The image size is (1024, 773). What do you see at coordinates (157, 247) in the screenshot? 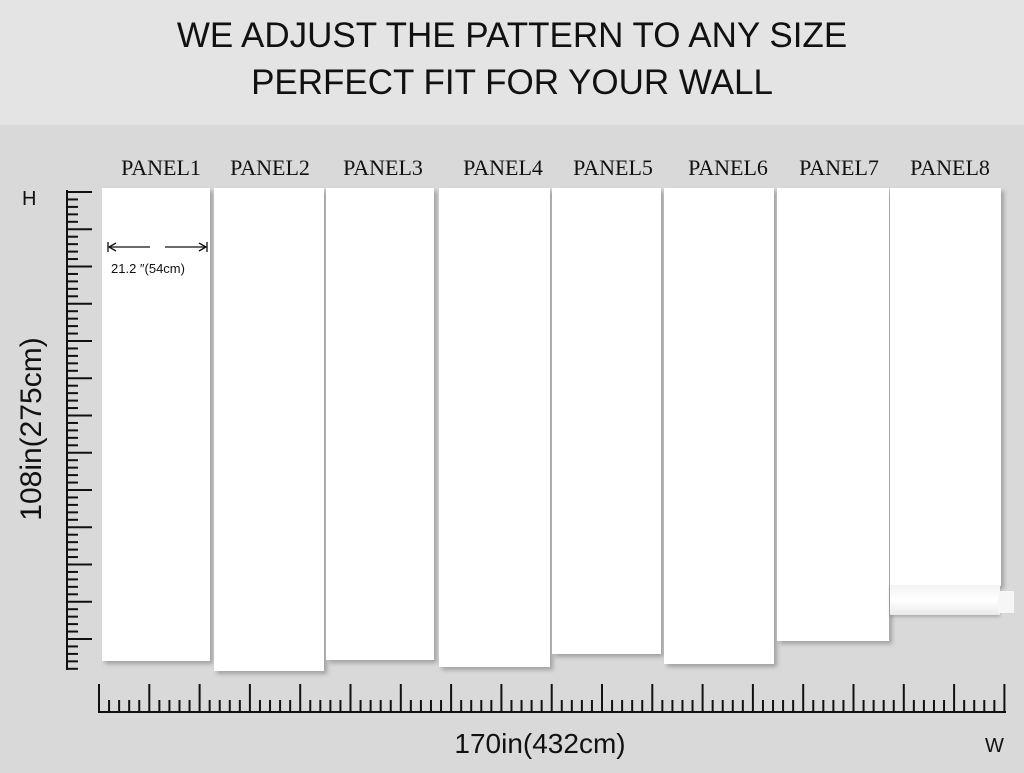
I see `panel-width-arrow` at bounding box center [157, 247].